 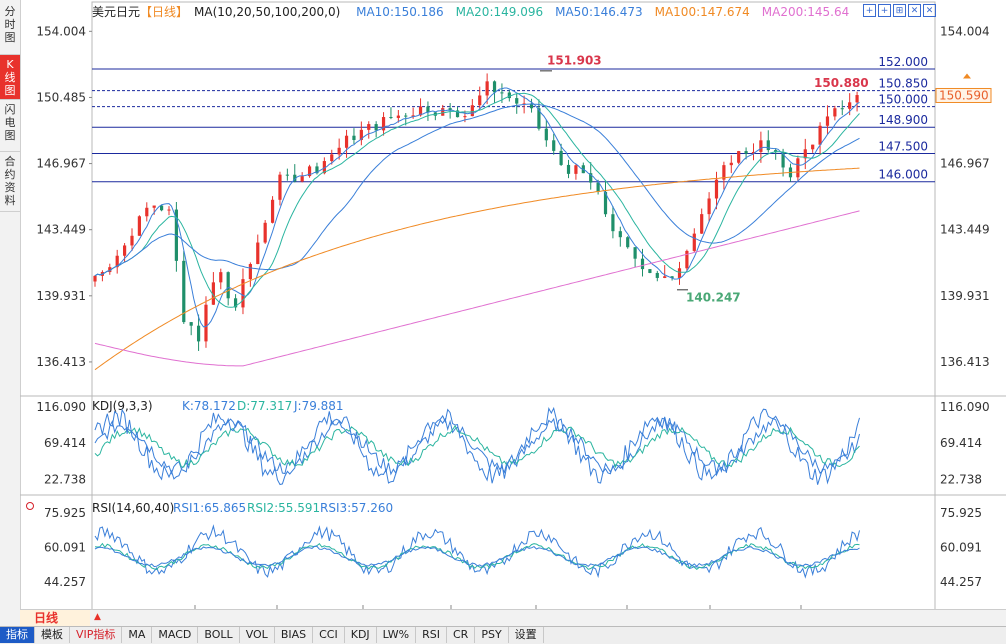 I want to click on level-label-4: 147.500, so click(x=903, y=147).